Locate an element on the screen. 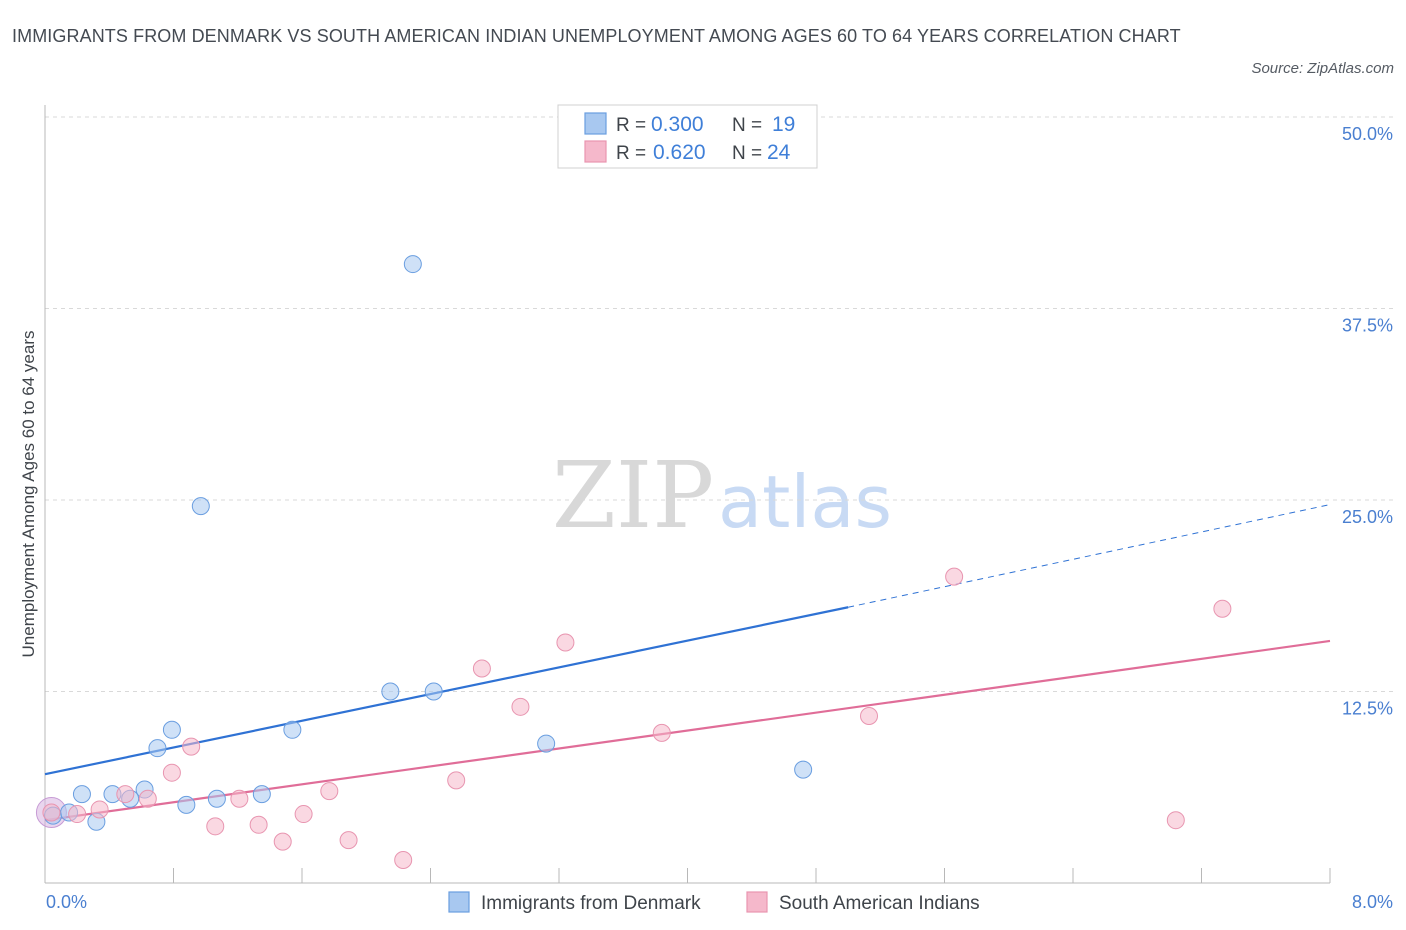 This screenshot has height=930, width=1406. trend-line-denmark is located at coordinates (446, 691).